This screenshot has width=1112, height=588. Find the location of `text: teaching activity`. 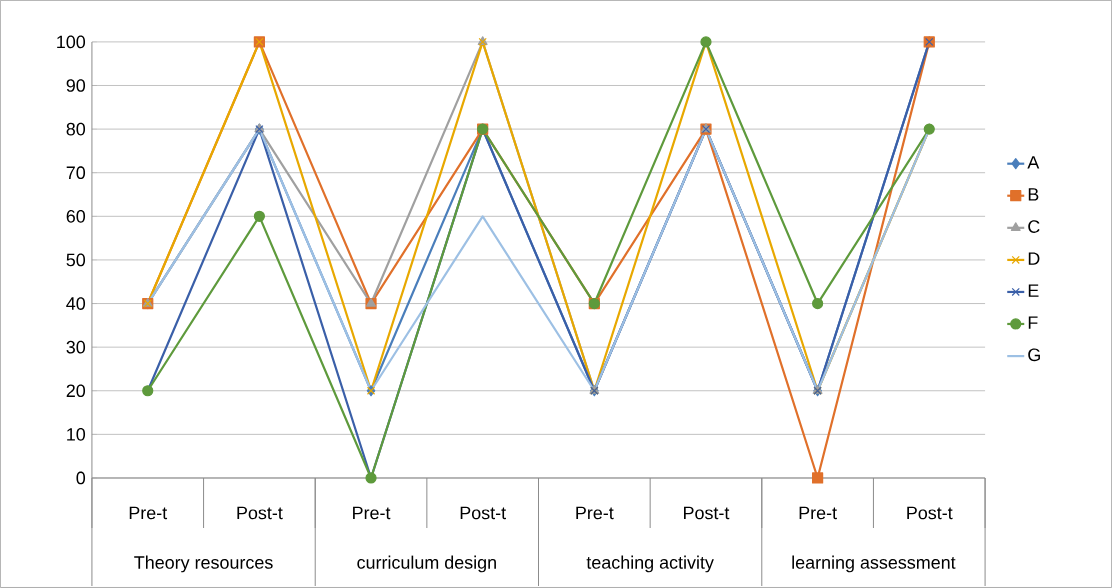

text: teaching activity is located at coordinates (650, 564).